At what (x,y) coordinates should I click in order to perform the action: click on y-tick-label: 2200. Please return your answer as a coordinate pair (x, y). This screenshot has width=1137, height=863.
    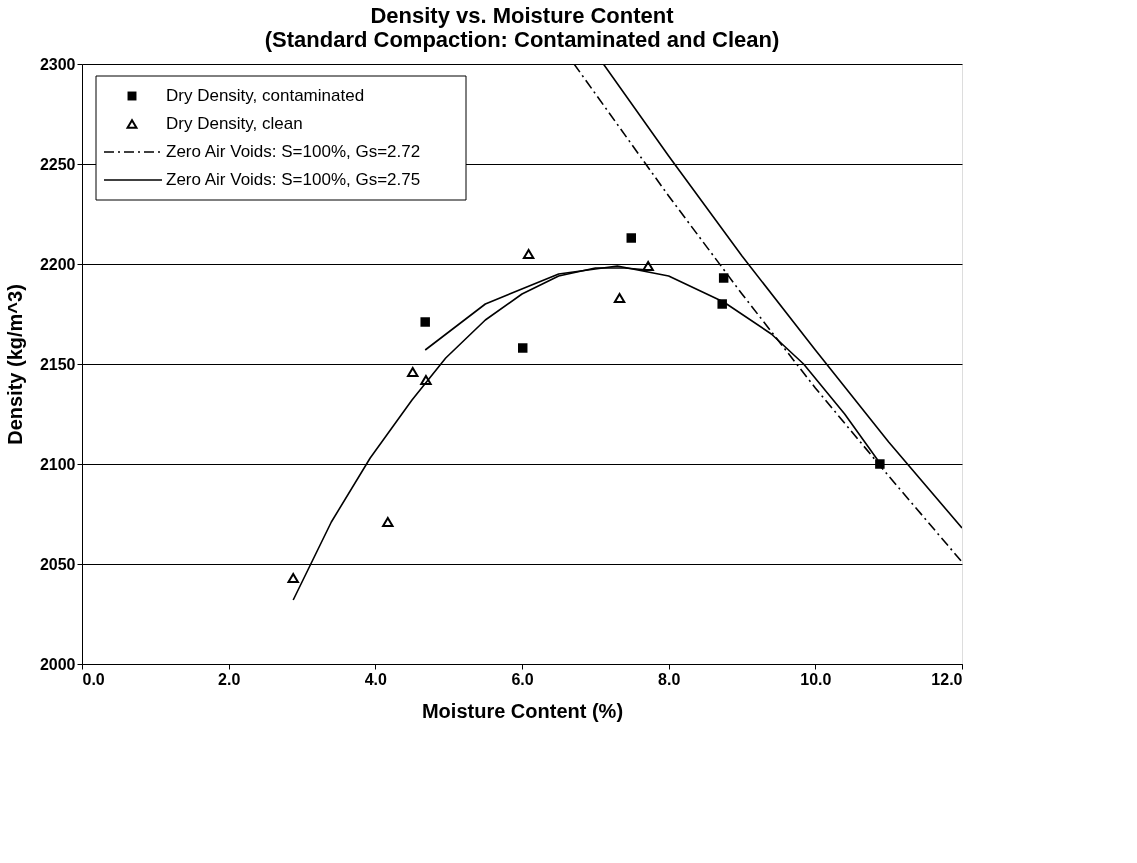
    Looking at the image, I should click on (57, 264).